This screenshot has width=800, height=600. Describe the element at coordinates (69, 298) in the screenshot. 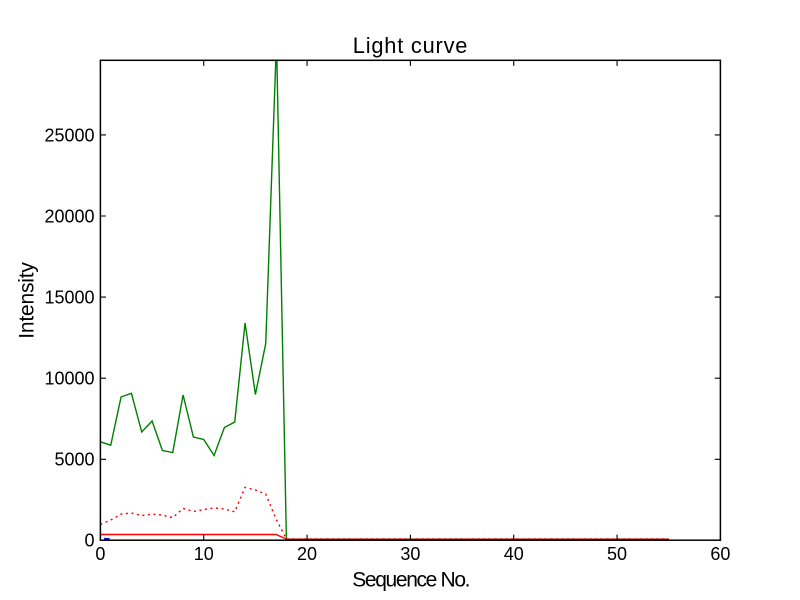

I see `svg-text: 15000` at that location.